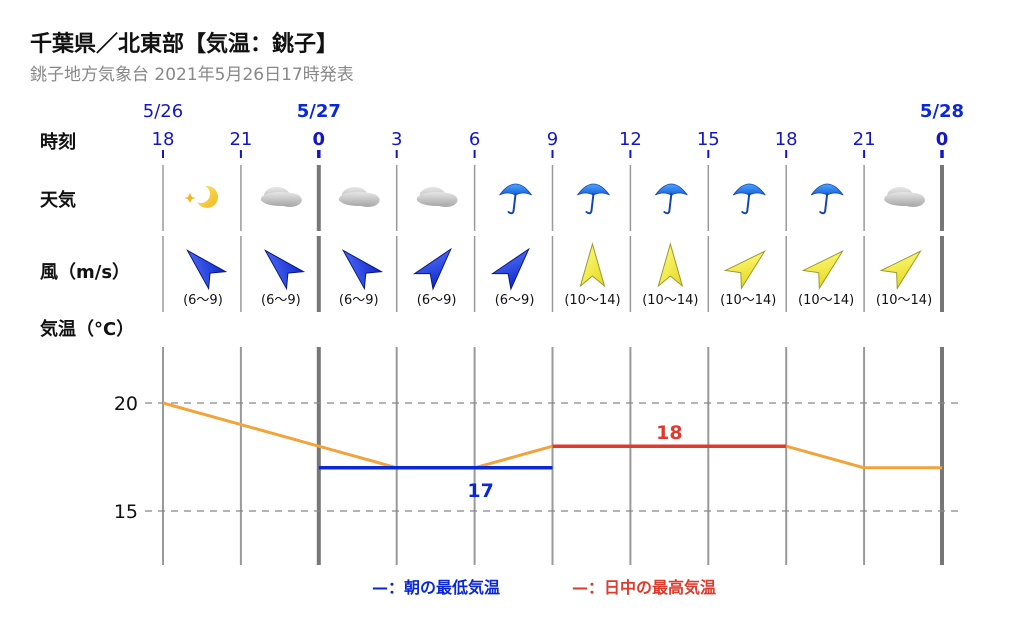 The width and height of the screenshot is (1024, 624). What do you see at coordinates (480, 491) in the screenshot?
I see `min-temp-label: 17` at bounding box center [480, 491].